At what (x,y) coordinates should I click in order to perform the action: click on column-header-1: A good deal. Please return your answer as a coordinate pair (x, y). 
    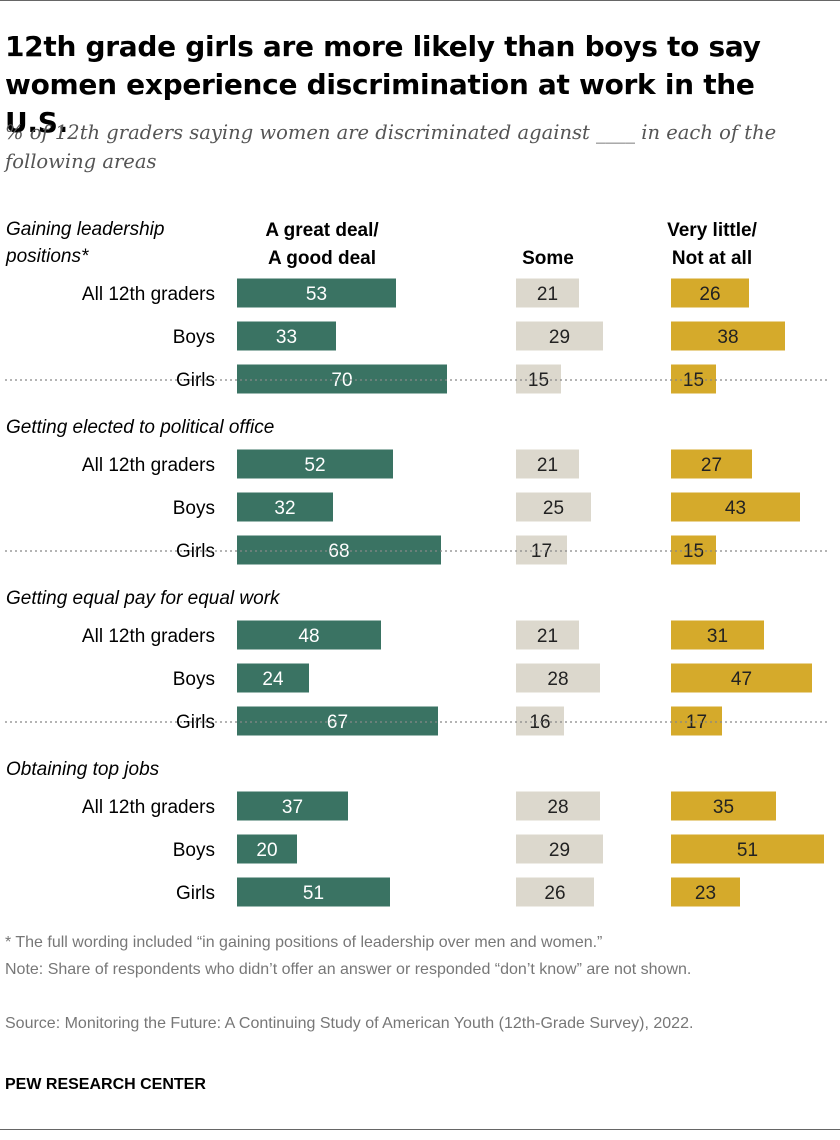
    Looking at the image, I should click on (322, 258).